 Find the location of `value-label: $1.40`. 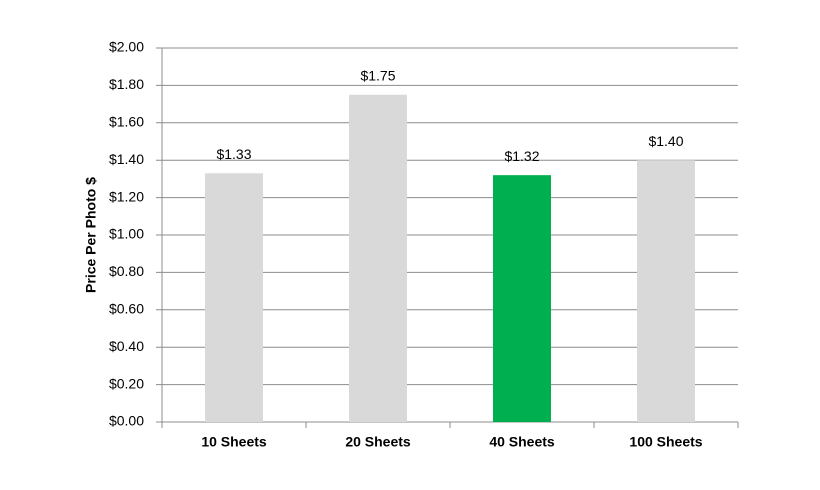

value-label: $1.40 is located at coordinates (665, 141).